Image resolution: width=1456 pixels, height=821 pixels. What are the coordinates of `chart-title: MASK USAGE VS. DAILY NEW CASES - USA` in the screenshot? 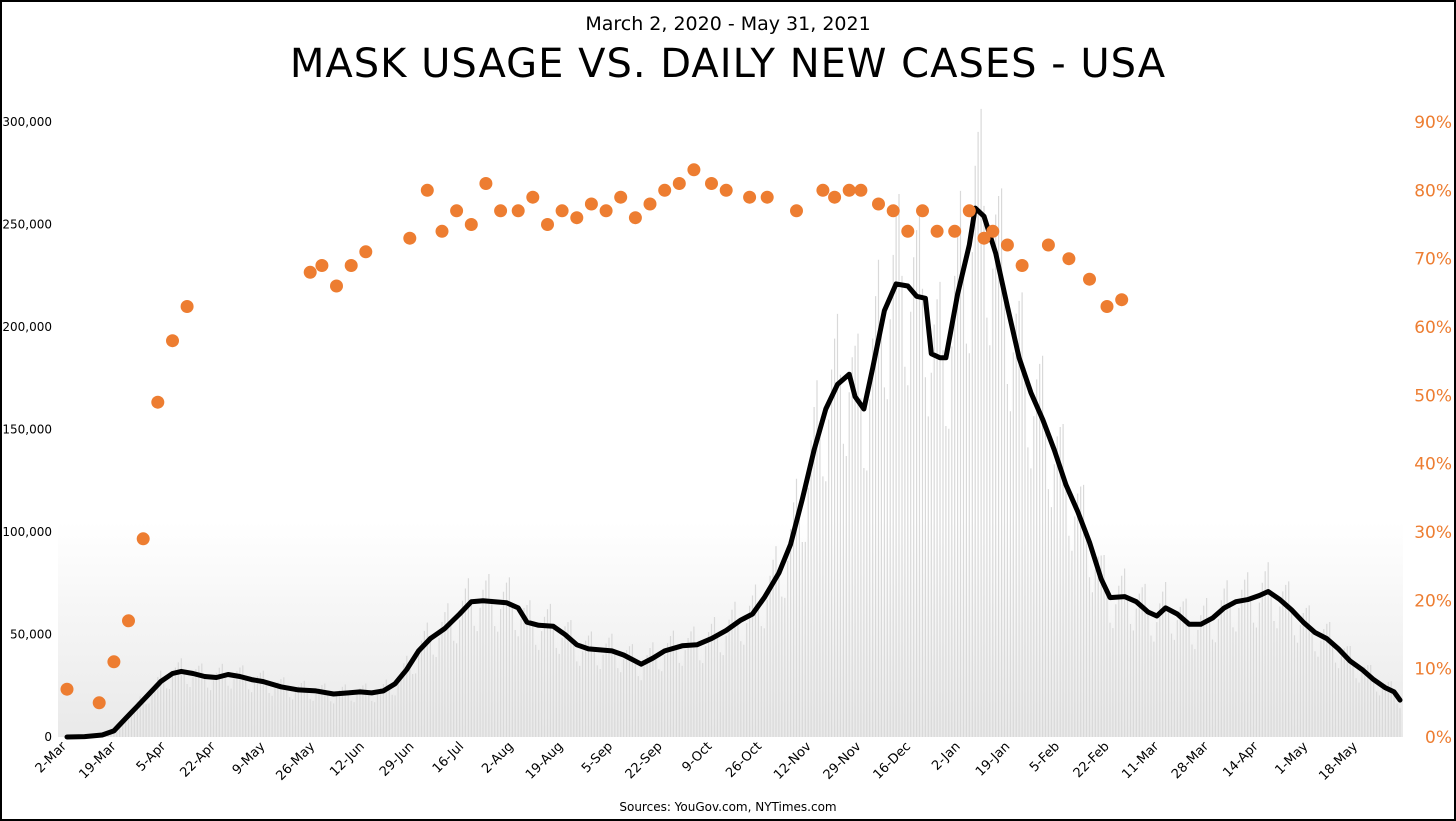 It's located at (728, 64).